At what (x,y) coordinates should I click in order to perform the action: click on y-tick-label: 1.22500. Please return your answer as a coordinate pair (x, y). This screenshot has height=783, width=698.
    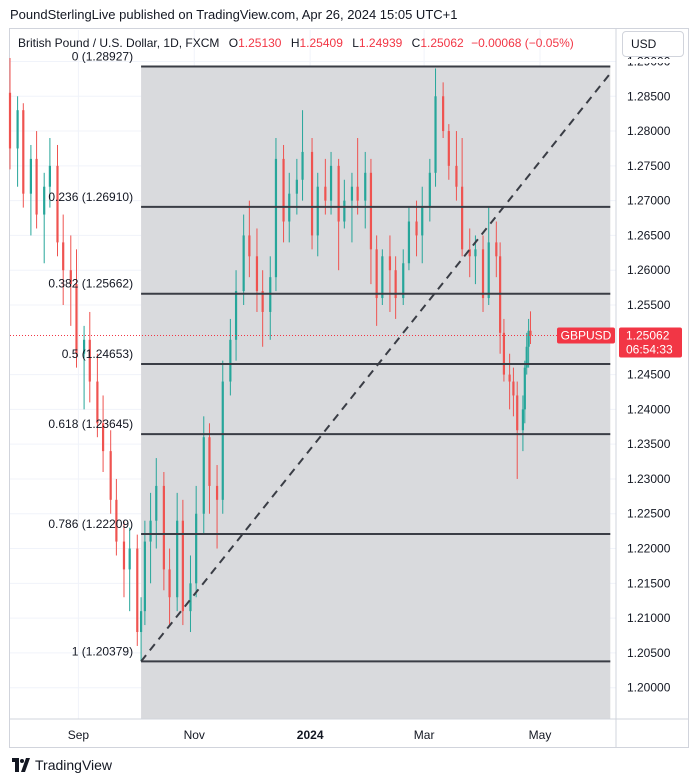
    Looking at the image, I should click on (649, 514).